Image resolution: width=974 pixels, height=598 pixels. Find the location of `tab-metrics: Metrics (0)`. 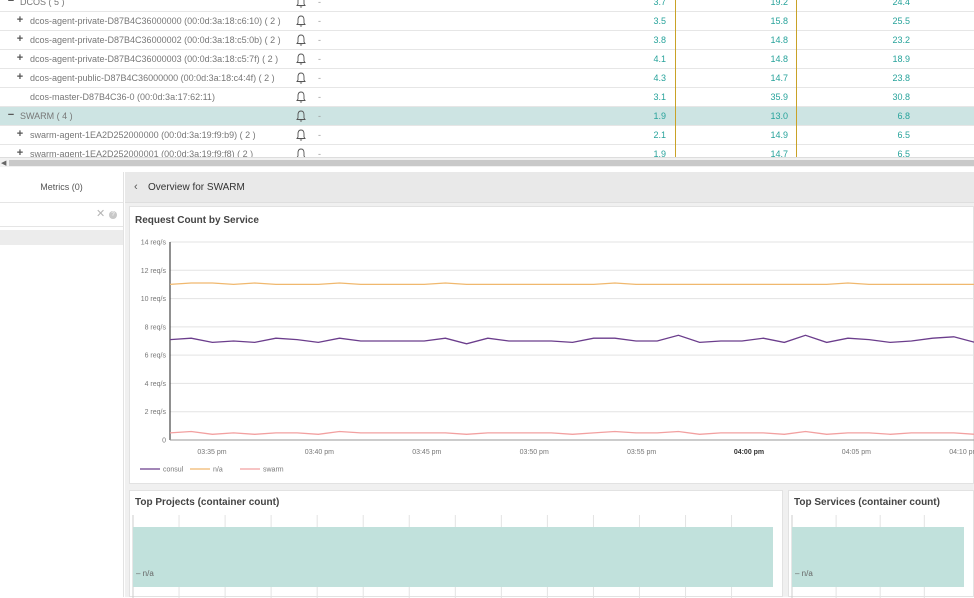

tab-metrics: Metrics (0) is located at coordinates (61, 187).